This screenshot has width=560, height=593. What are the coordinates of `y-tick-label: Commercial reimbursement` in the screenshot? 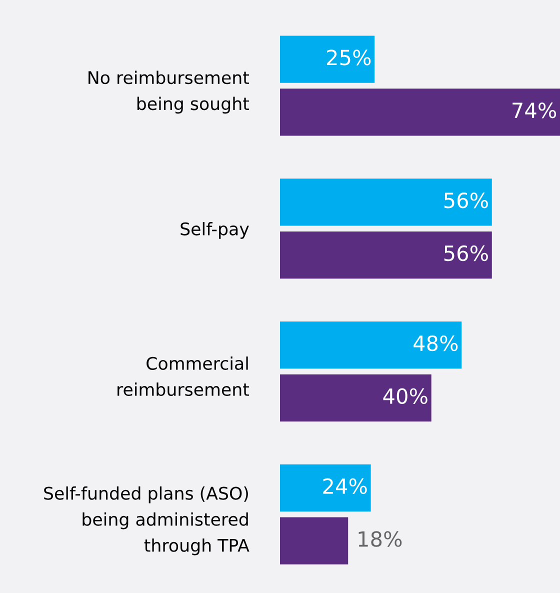 It's located at (184, 376).